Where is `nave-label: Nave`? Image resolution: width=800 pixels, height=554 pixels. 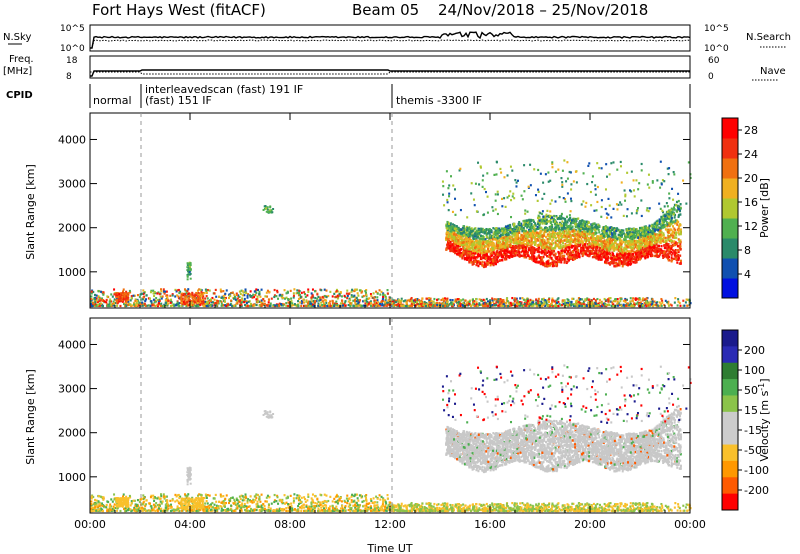
nave-label: Nave is located at coordinates (773, 71).